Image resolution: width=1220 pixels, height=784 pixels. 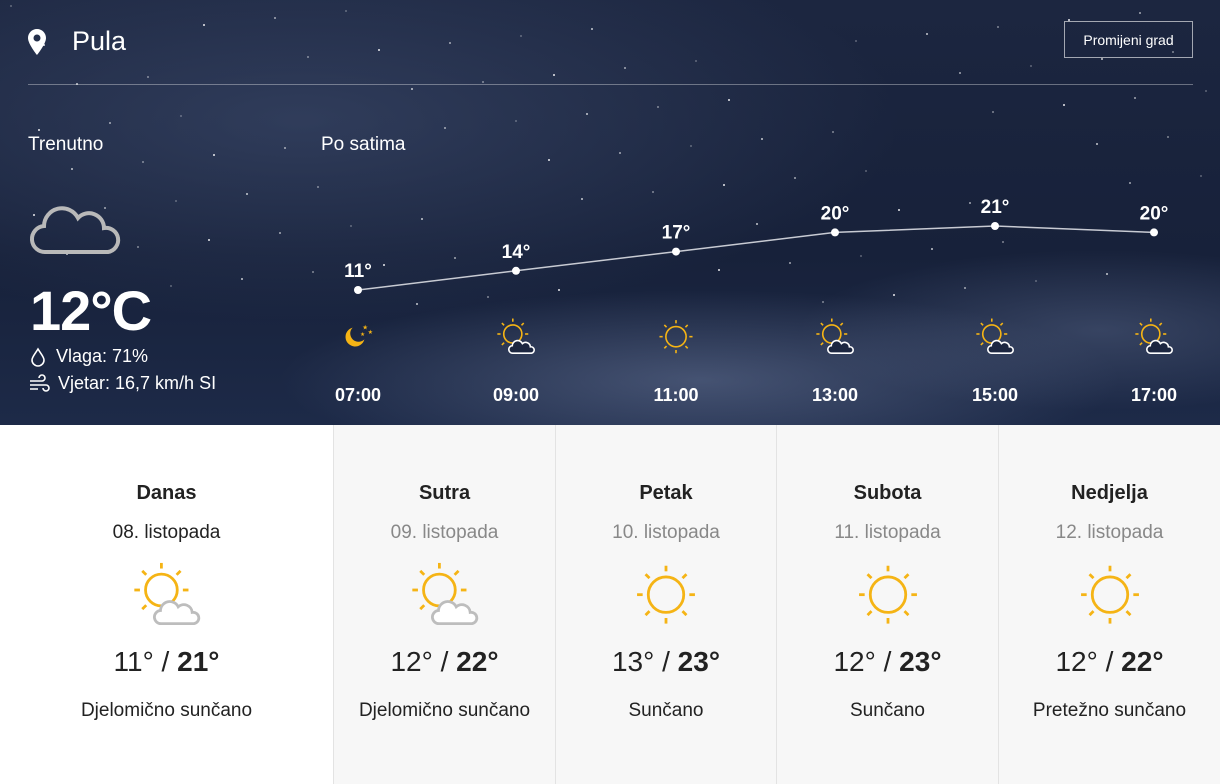 I want to click on temperature-label: 21°, so click(x=995, y=207).